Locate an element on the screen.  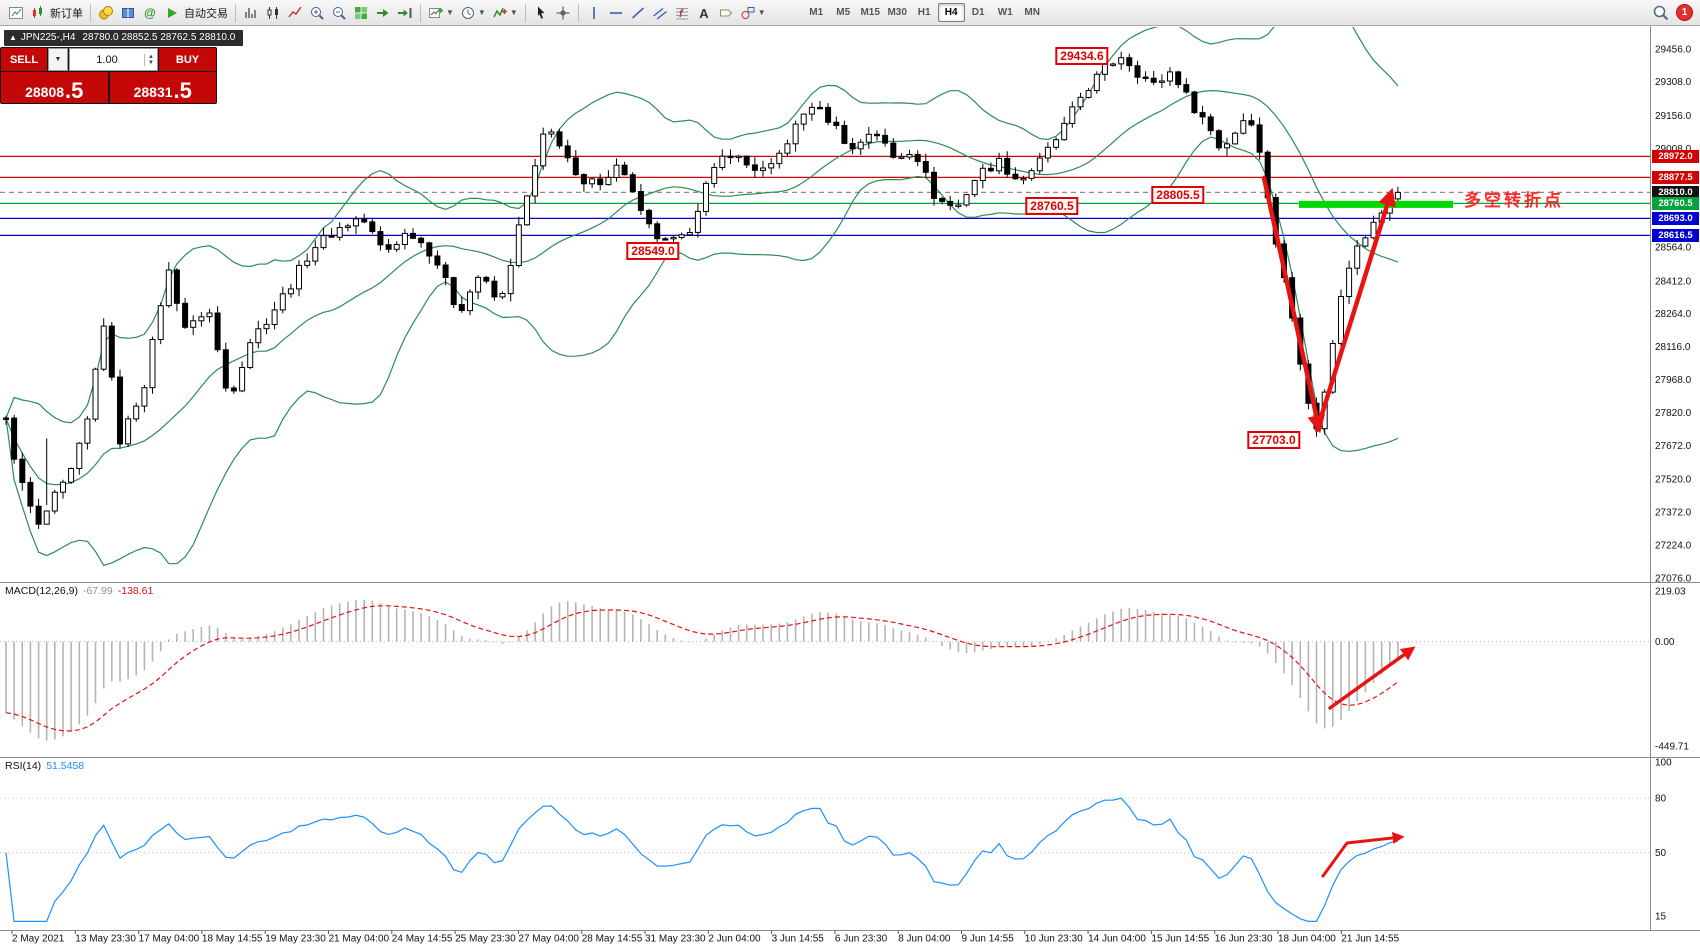
price-callout: 29434.6 is located at coordinates (1082, 56).